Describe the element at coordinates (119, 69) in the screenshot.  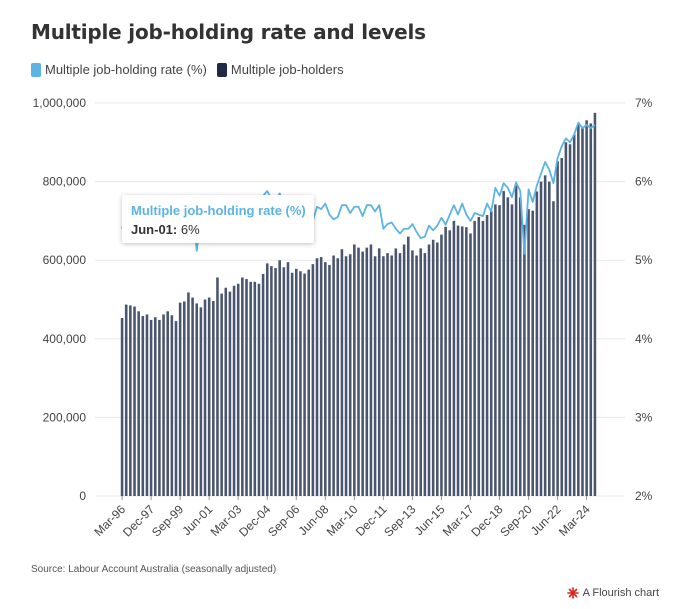
I see `legend-item-rate: Multiple job-holding rate (%)` at that location.